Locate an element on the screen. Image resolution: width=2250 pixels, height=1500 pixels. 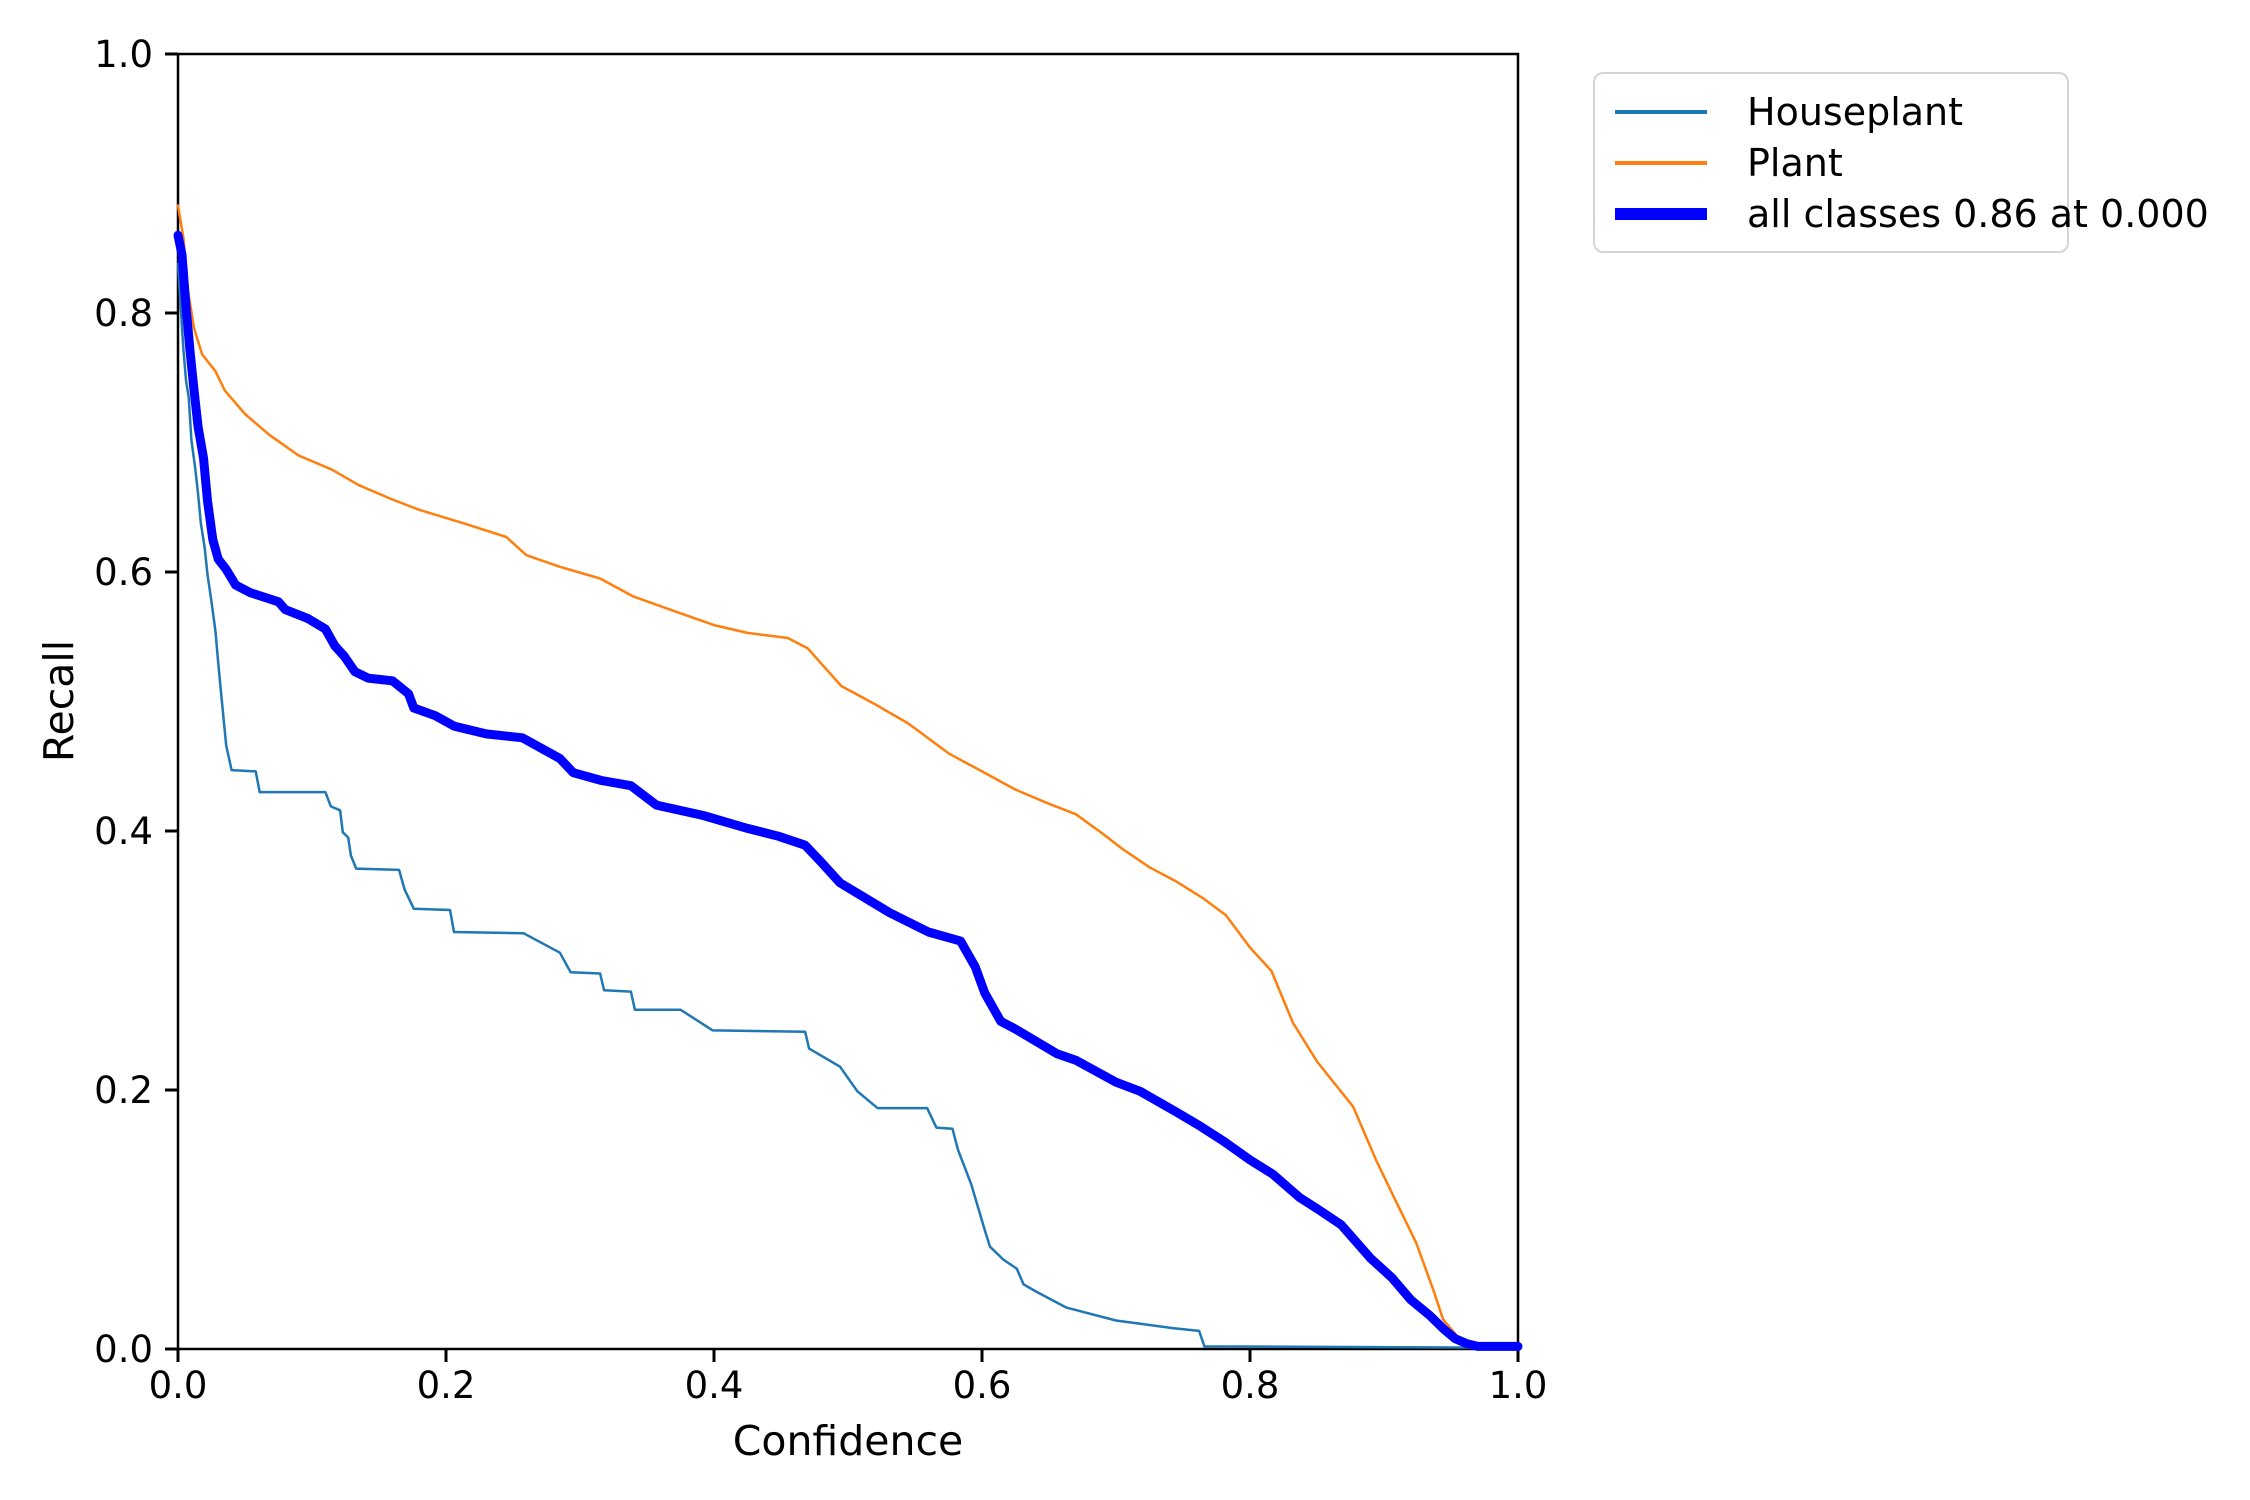
y-axis-ticks is located at coordinates (171, 701).